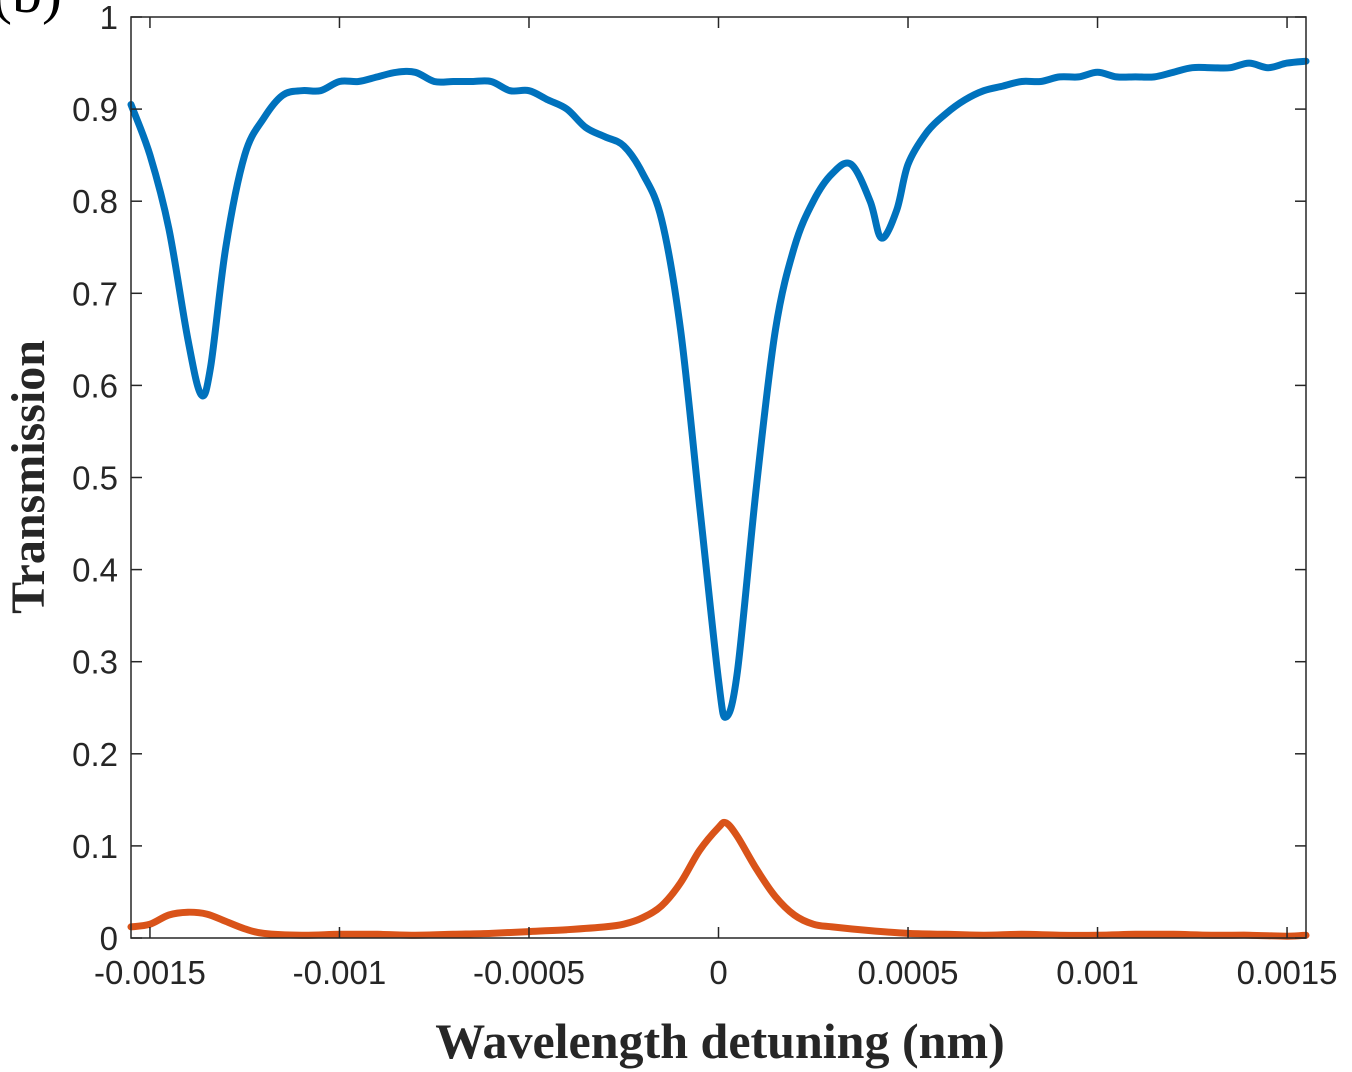  Describe the element at coordinates (720, 1041) in the screenshot. I see `x-axis-title: Wavelength detuning (nm)` at that location.